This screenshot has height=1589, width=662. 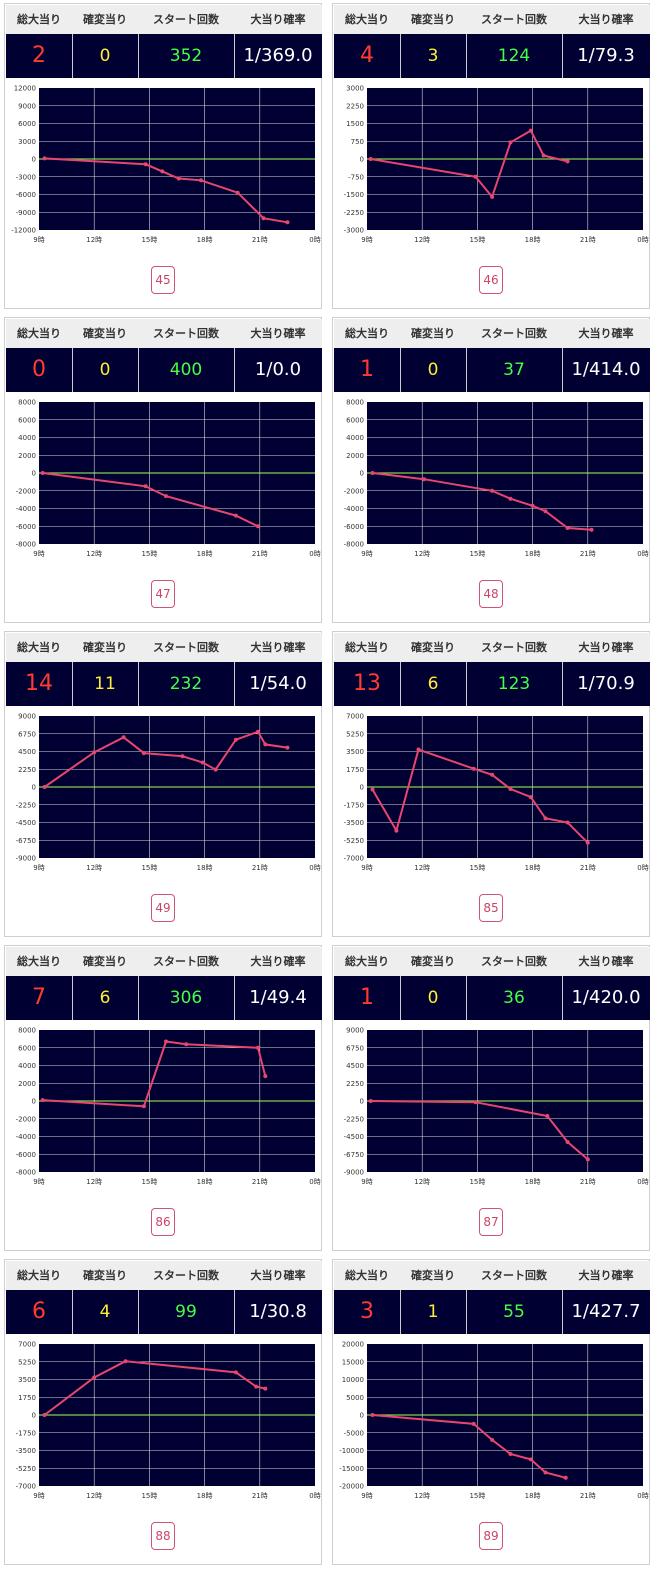 What do you see at coordinates (354, 195) in the screenshot?
I see `y-tick-label: -1500` at bounding box center [354, 195].